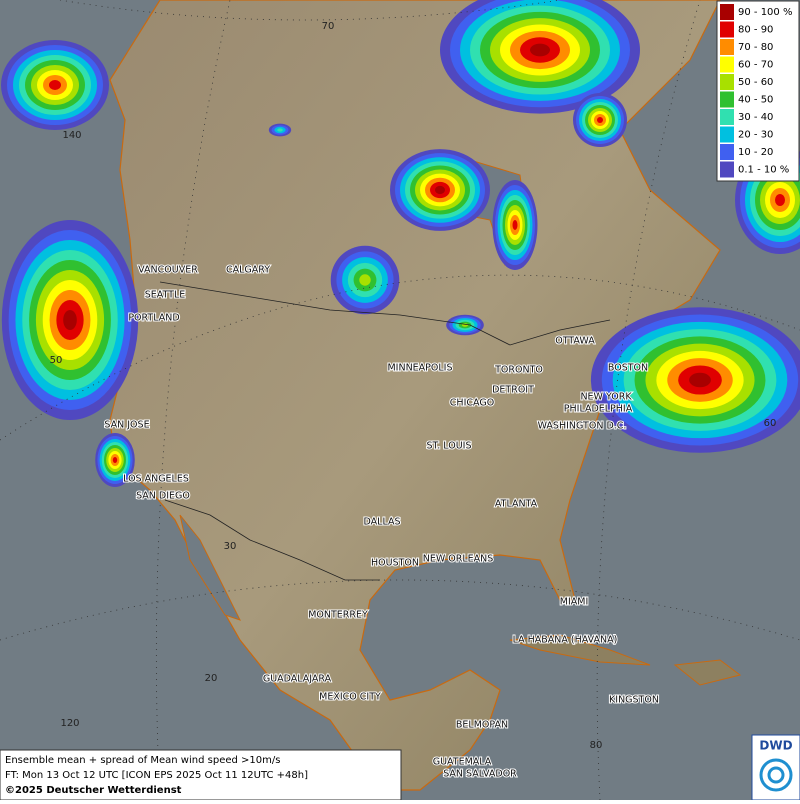 The width and height of the screenshot is (800, 804). I want to click on city-label: NEW YORK, so click(606, 397).